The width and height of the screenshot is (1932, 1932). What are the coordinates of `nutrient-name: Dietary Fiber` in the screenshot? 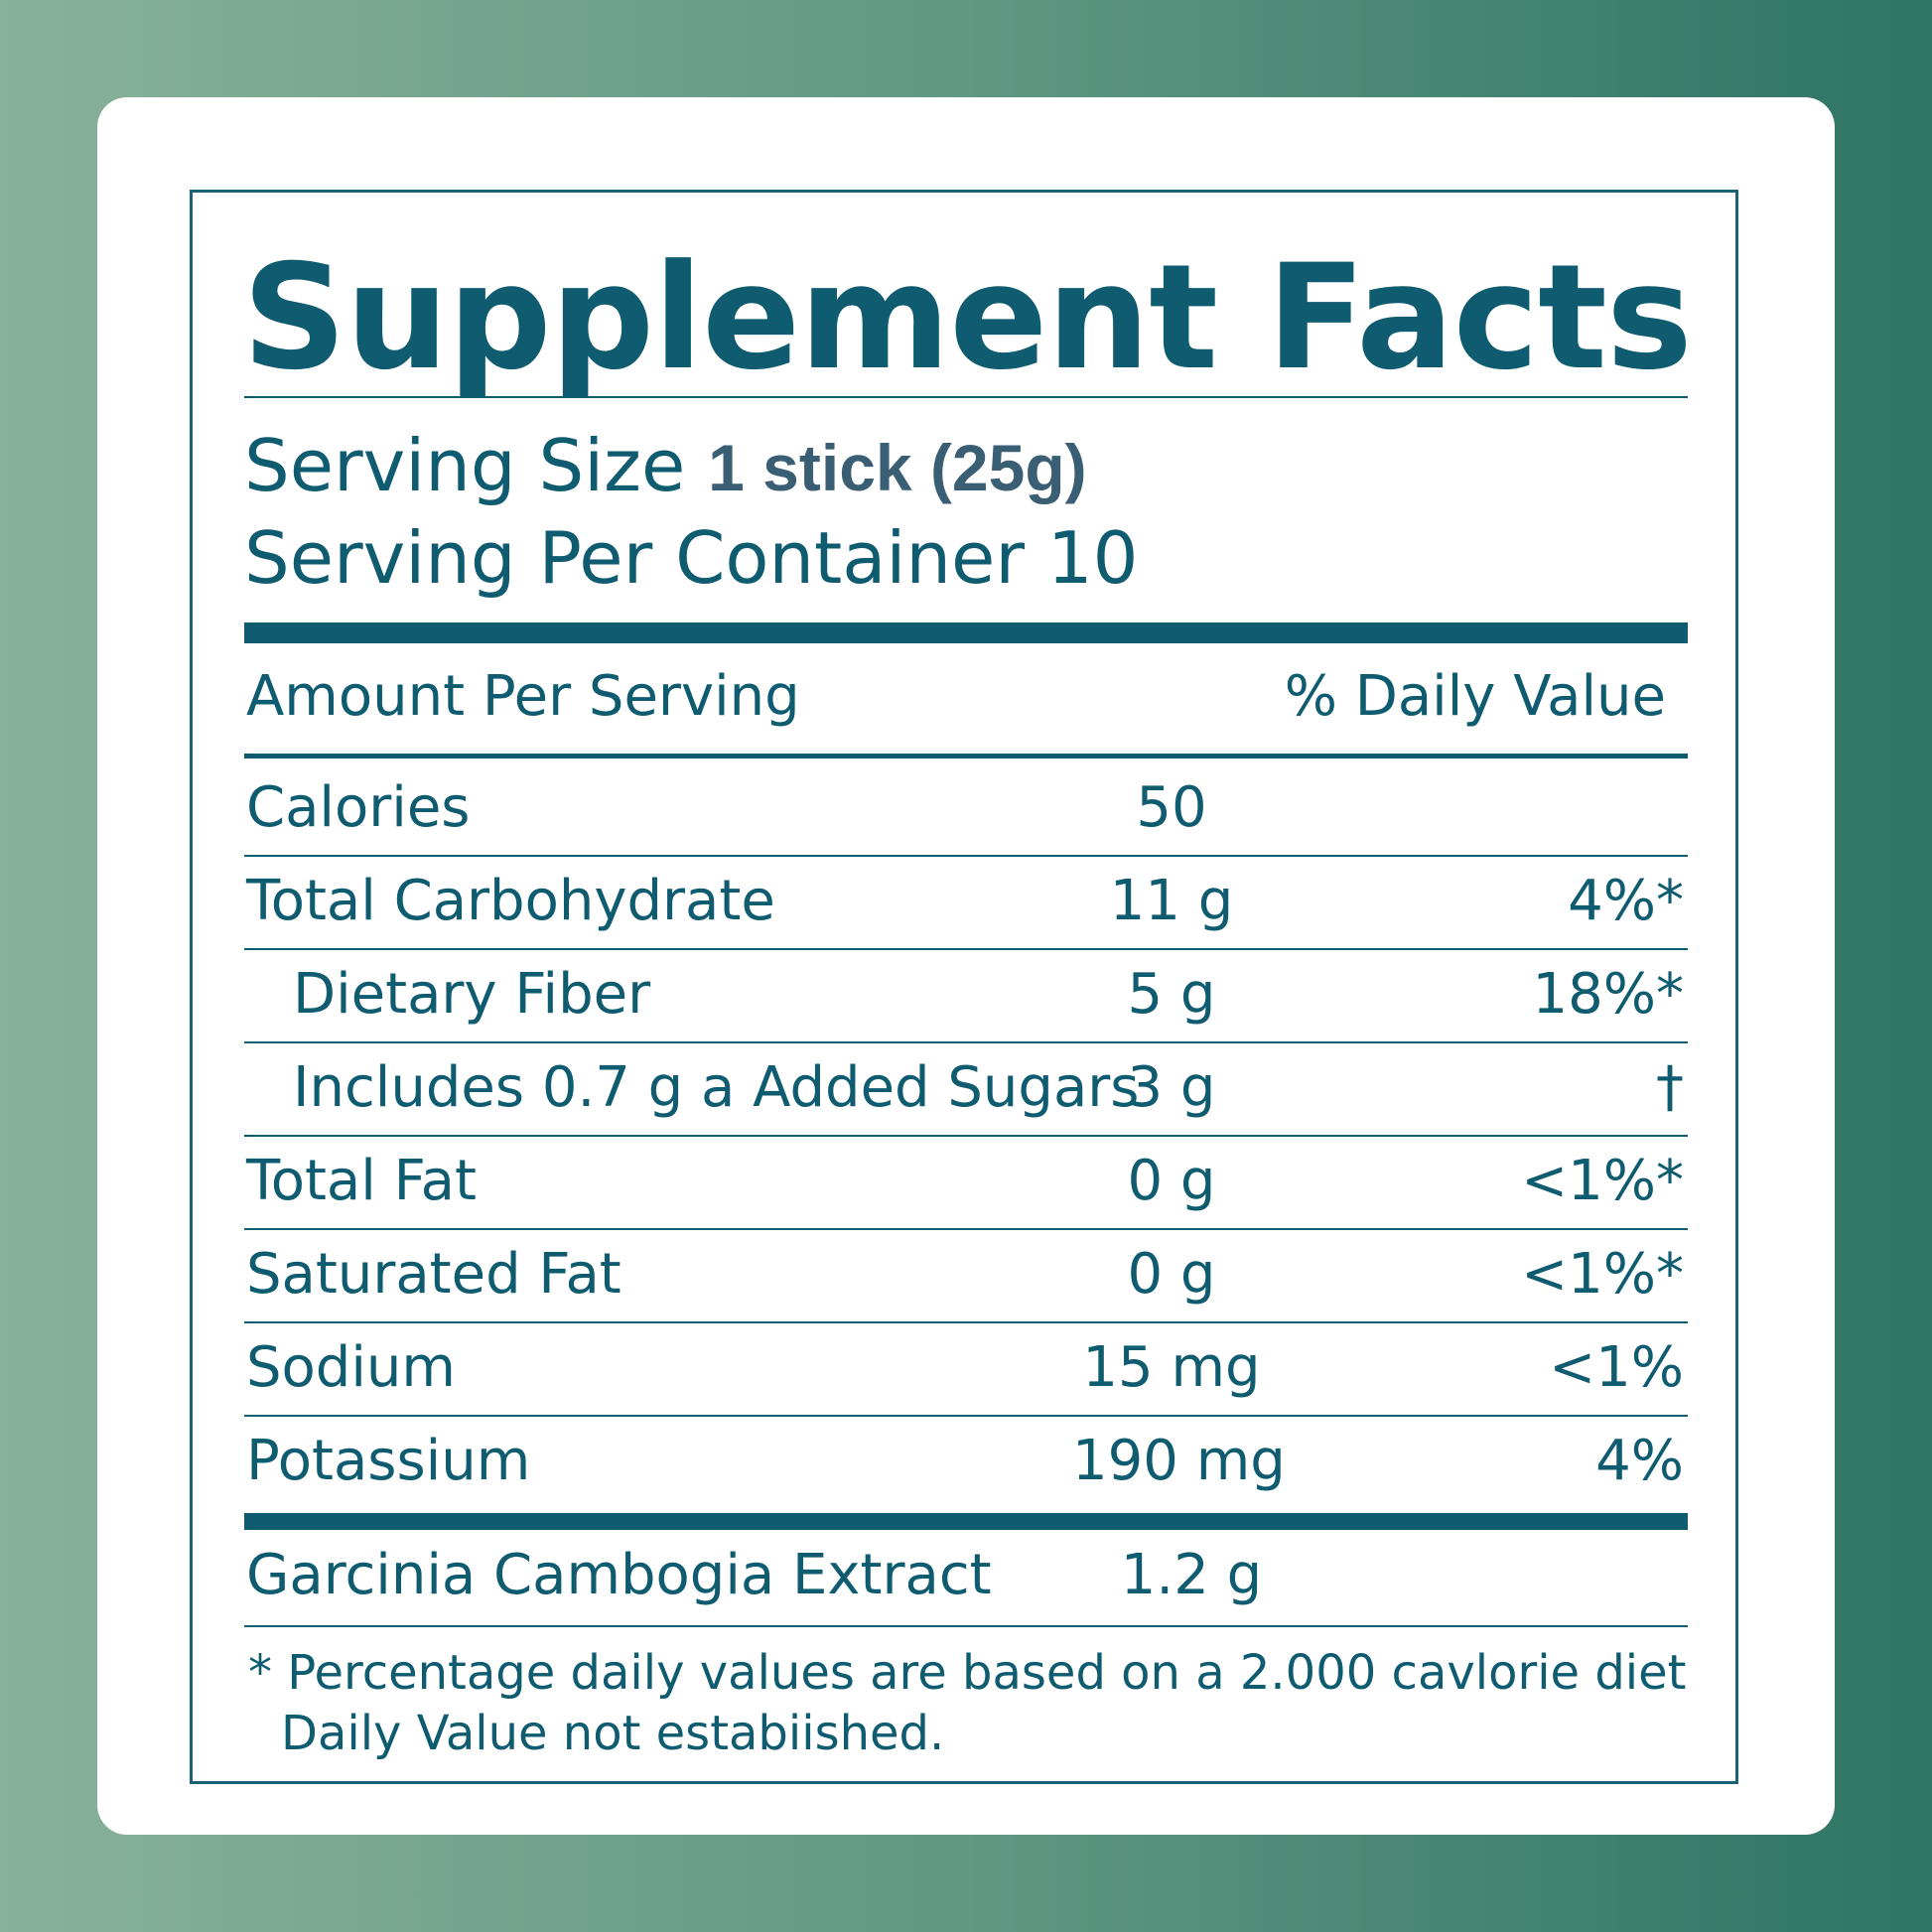 It's located at (472, 995).